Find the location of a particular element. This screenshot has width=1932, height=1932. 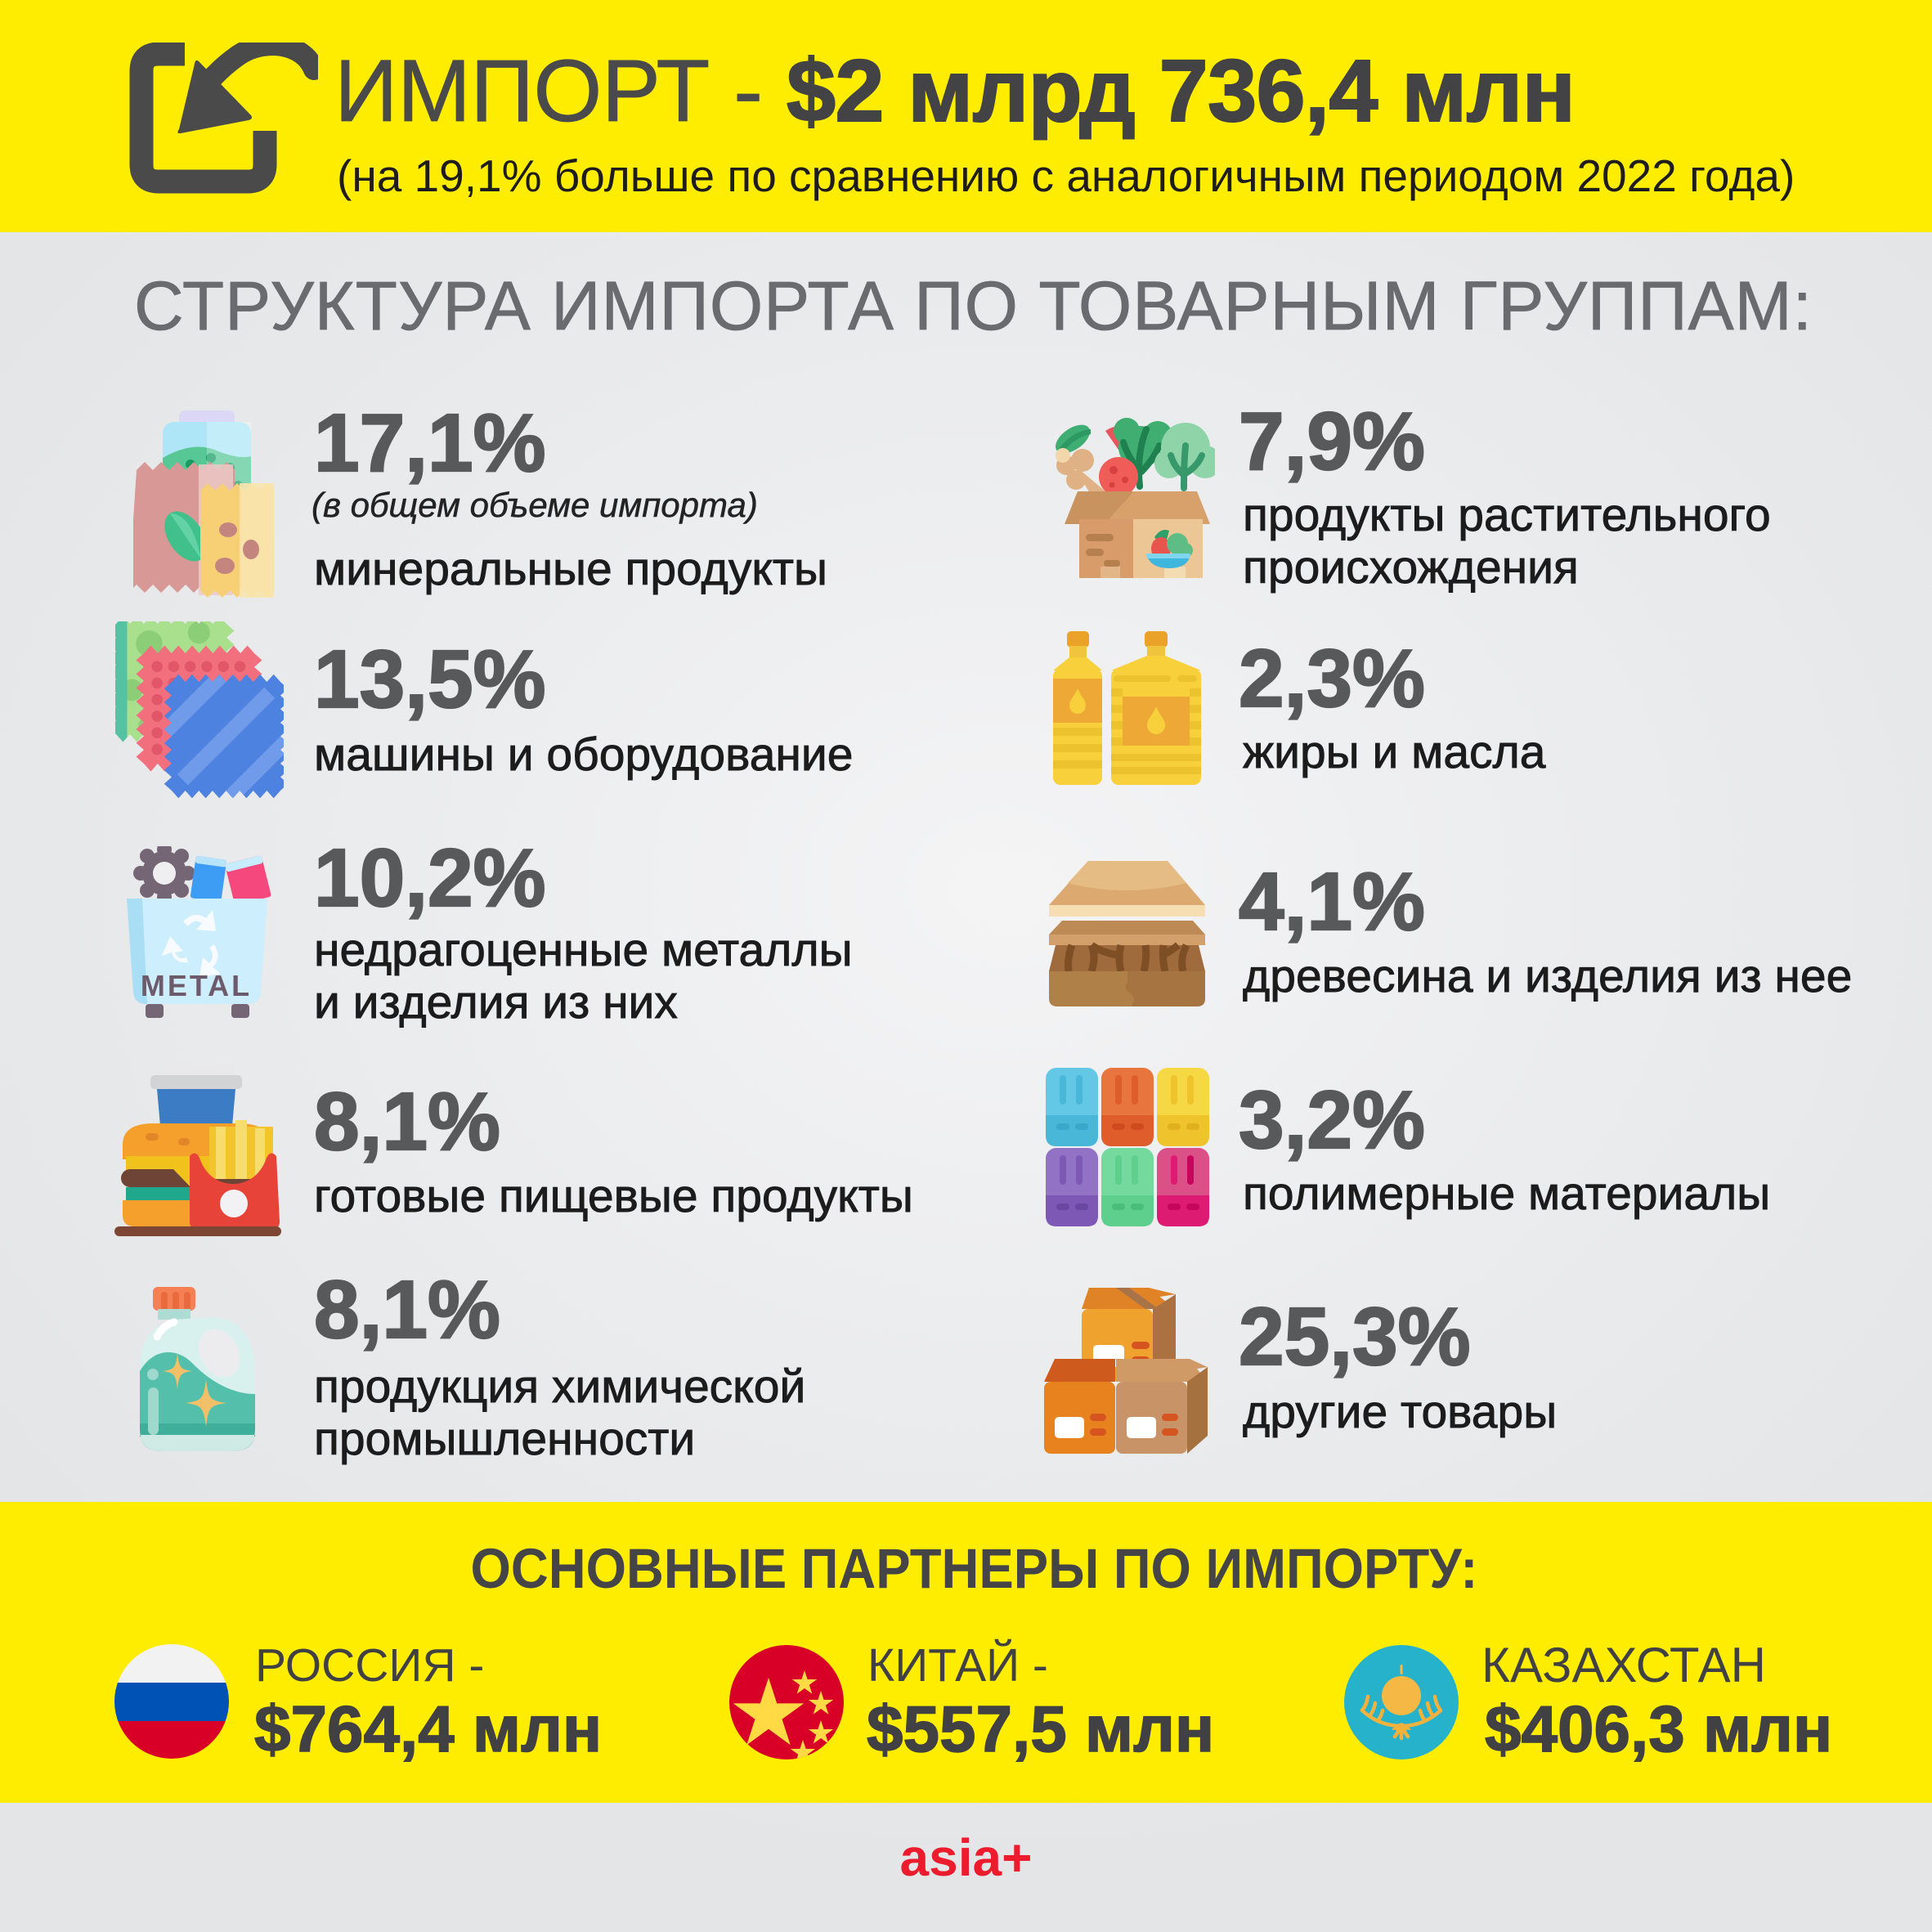

svg-text: METAL is located at coordinates (196, 985).